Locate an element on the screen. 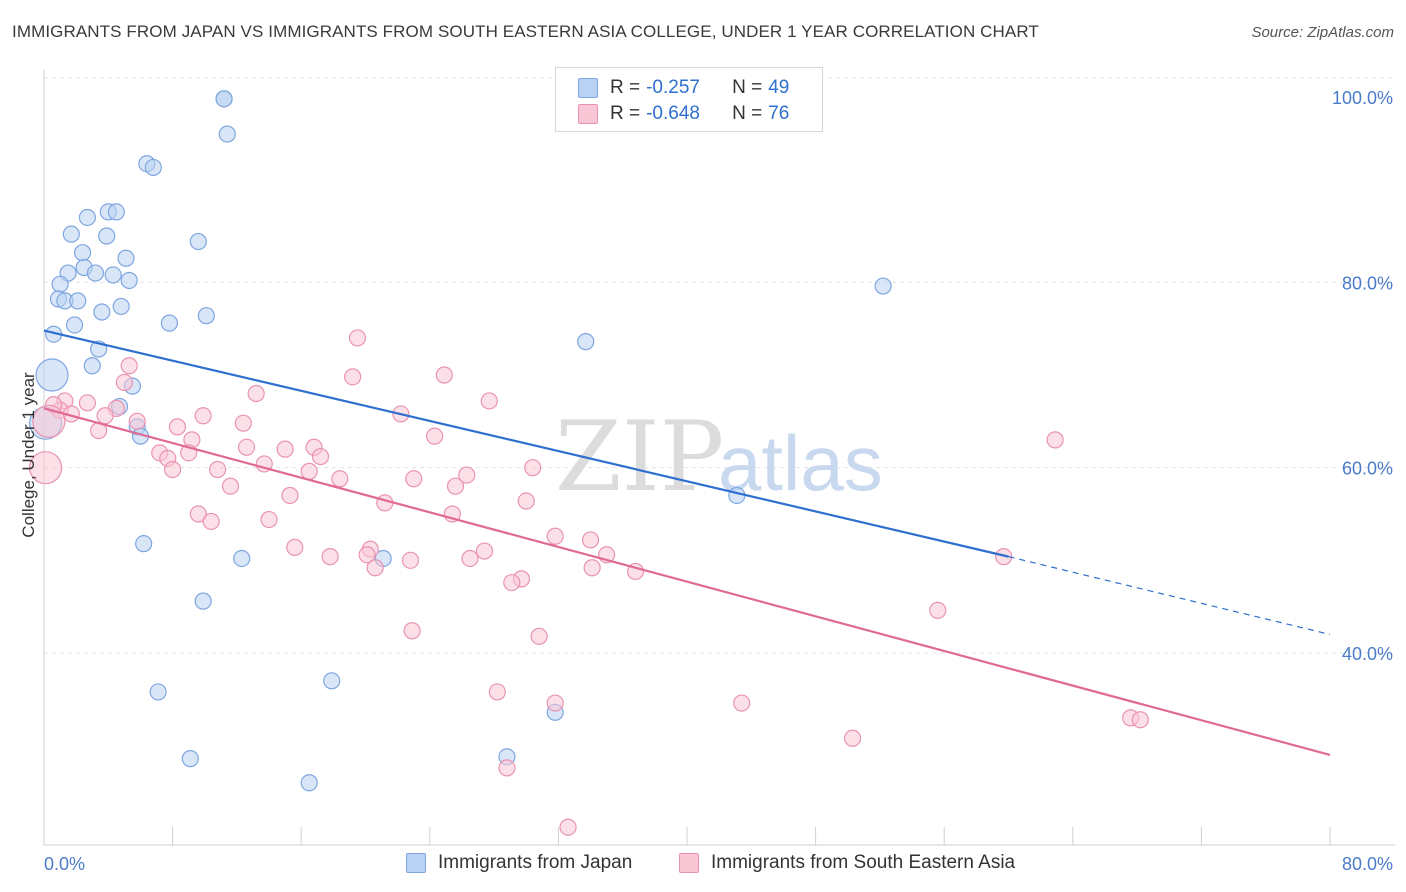 The height and width of the screenshot is (892, 1406). watermark-atlas: atlas is located at coordinates (800, 463).